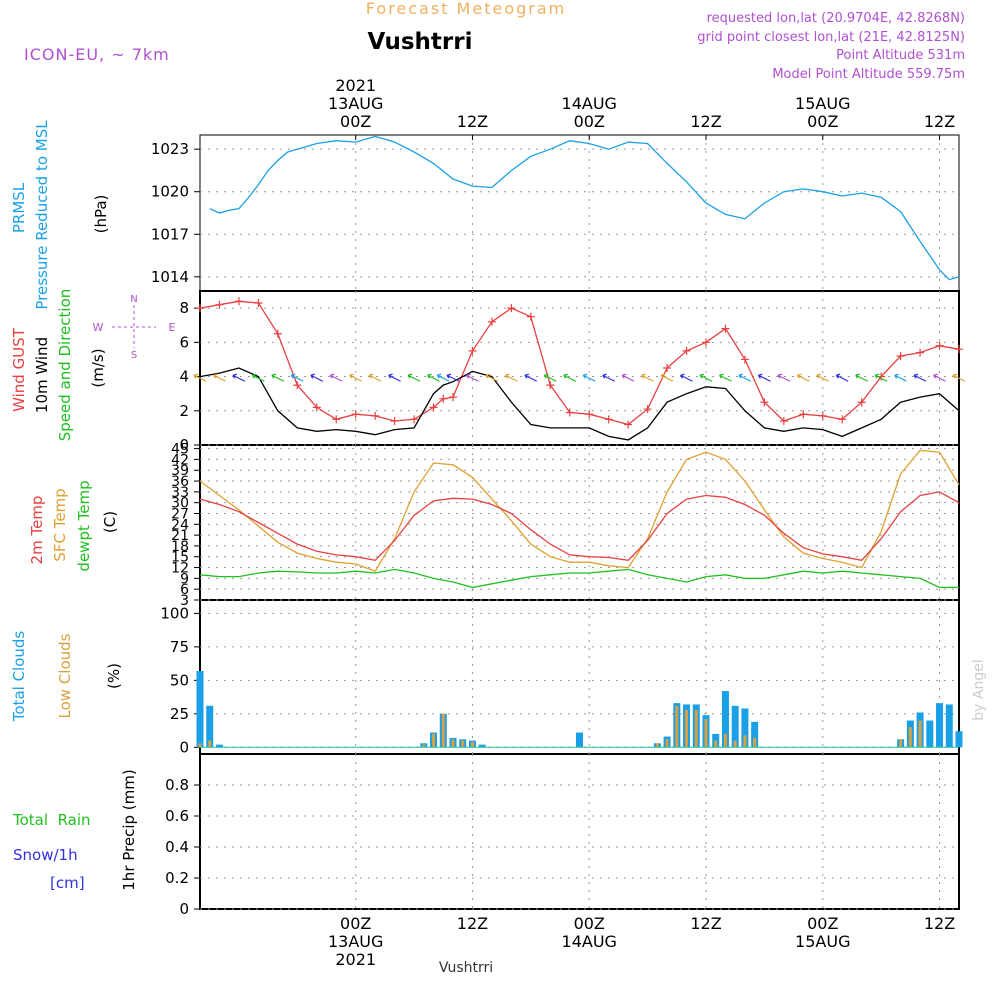  What do you see at coordinates (65, 365) in the screenshot?
I see `wind-label-dir: Speed and Direction` at bounding box center [65, 365].